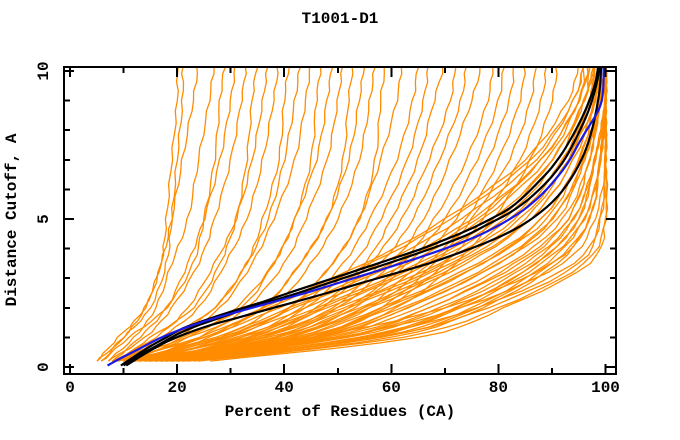  What do you see at coordinates (284, 388) in the screenshot?
I see `x-tick-label: 40` at bounding box center [284, 388].